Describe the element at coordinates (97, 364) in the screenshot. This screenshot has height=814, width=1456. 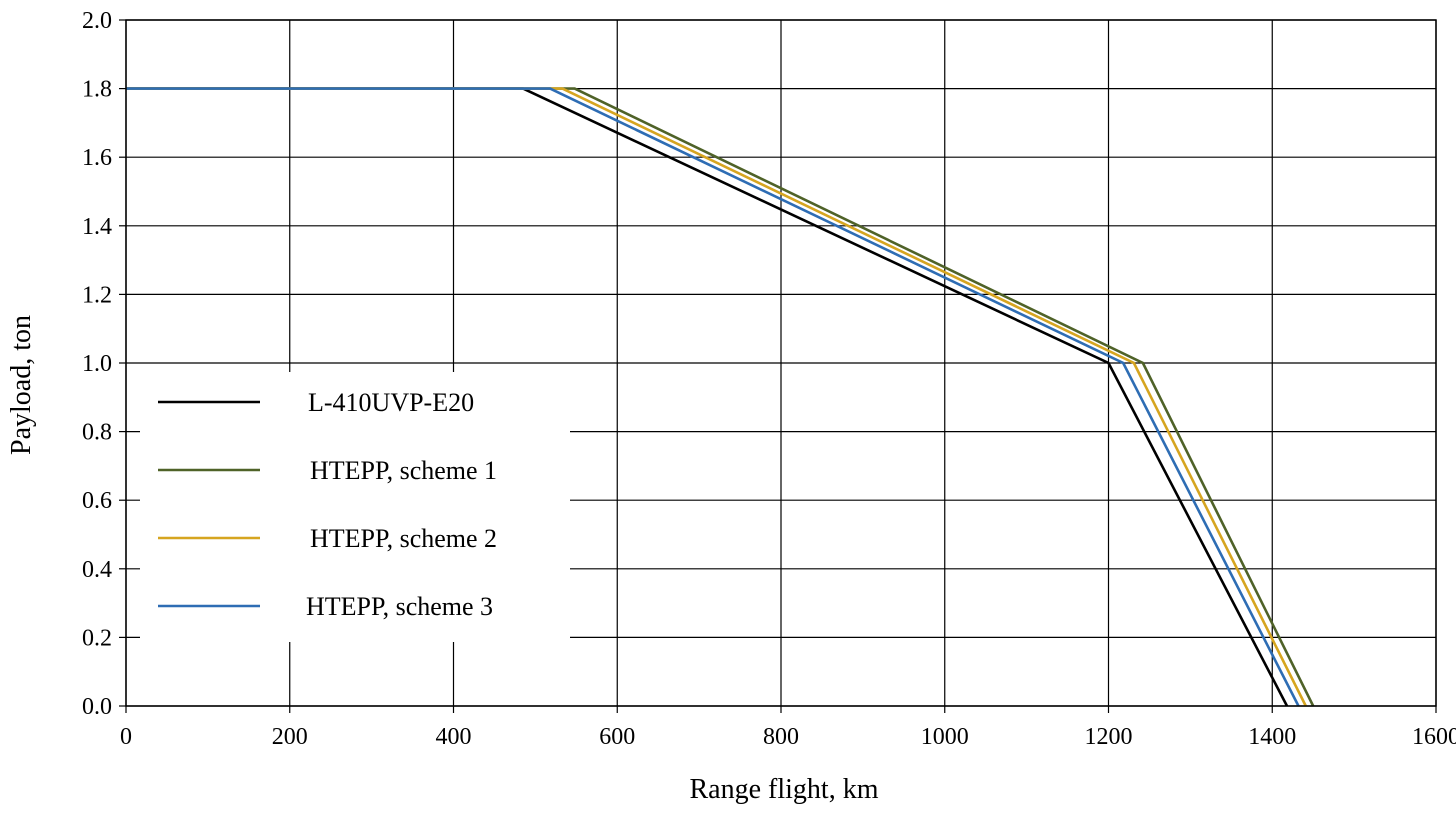
I see `y-tick-label: 1.0` at that location.